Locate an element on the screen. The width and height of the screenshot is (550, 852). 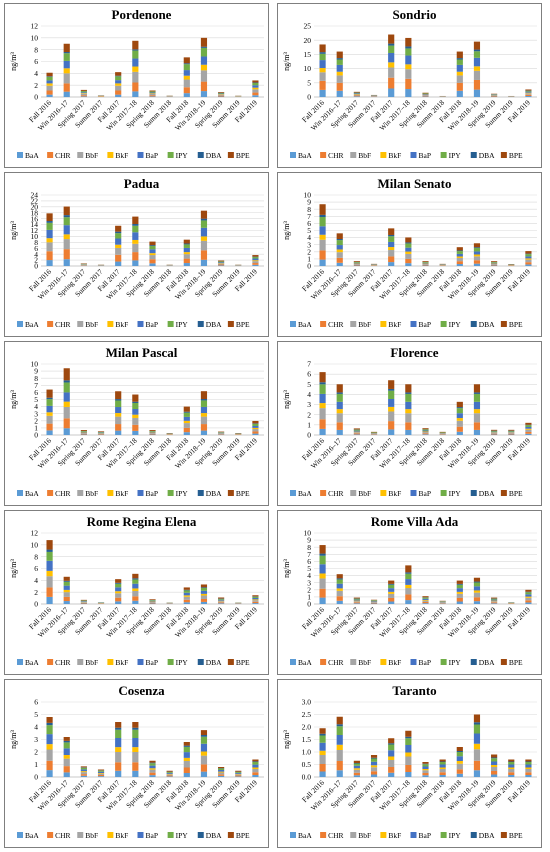
y-tick-label: 1 is located at coordinates (36, 428).